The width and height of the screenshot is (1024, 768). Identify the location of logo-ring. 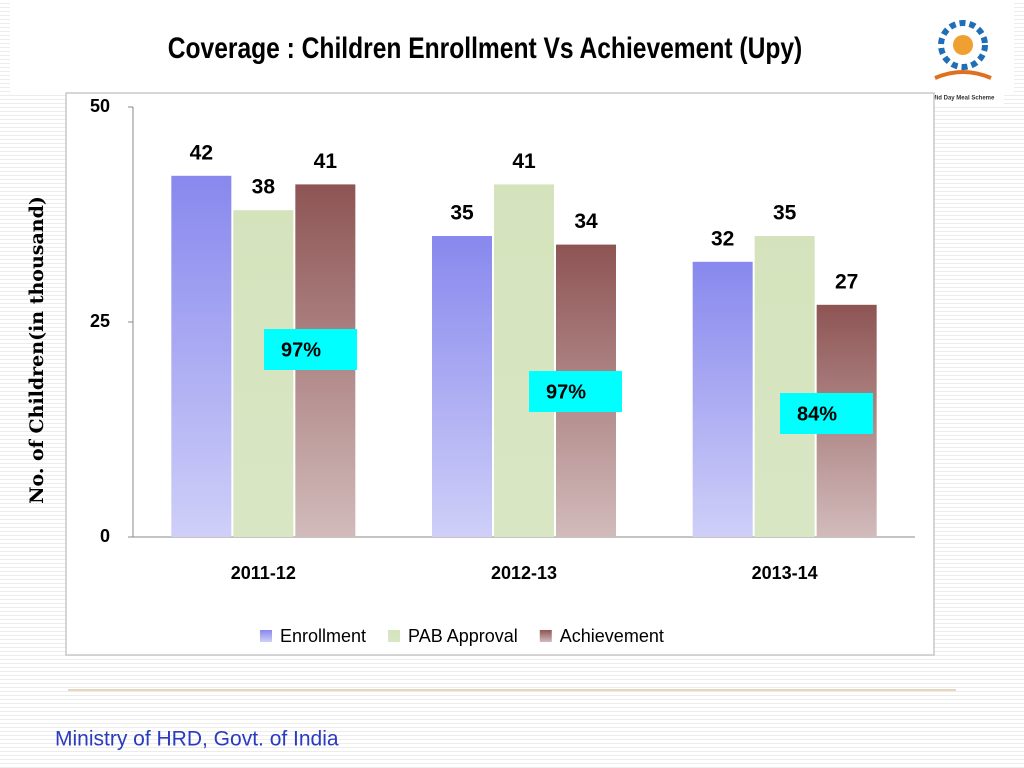
(963, 45).